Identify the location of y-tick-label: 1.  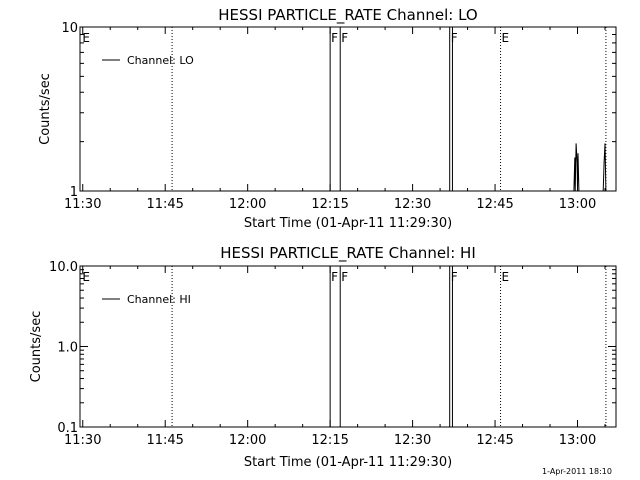
(74, 192).